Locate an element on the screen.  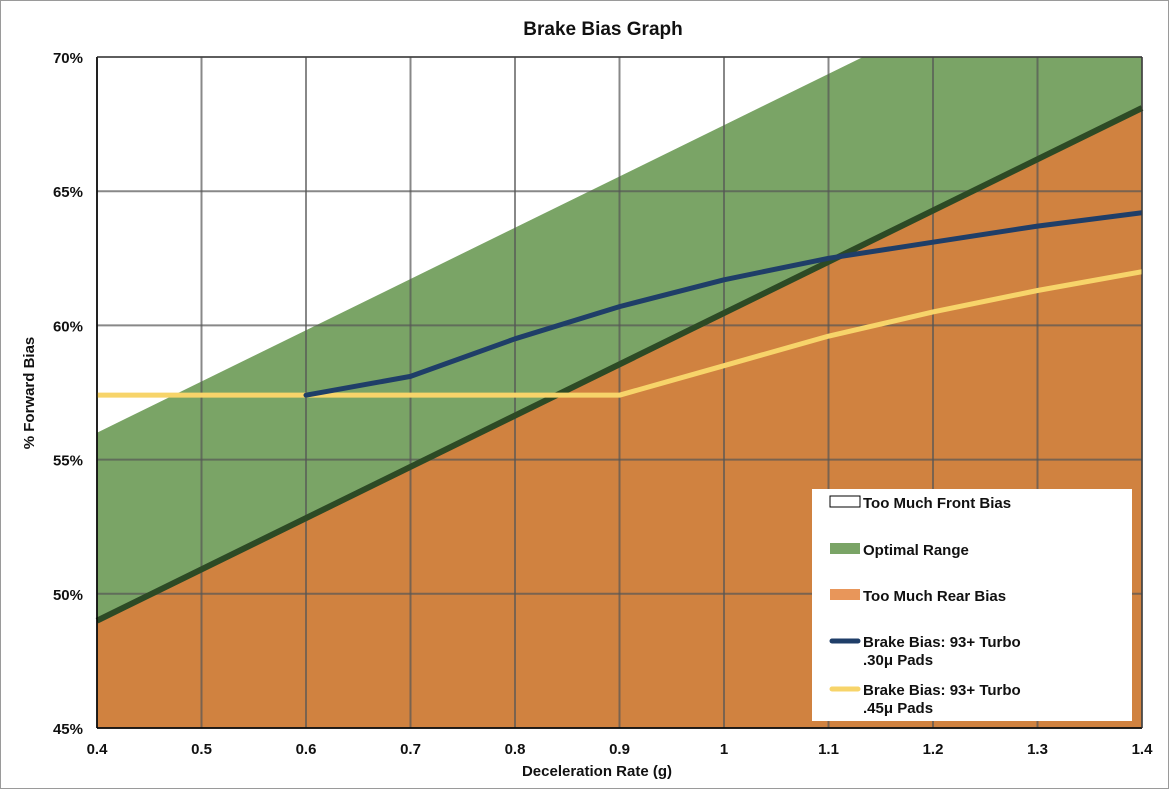
x-tick-labels: 0.4 0.5 0.6 0.7 0.8 0.9 1 1.1 1.2 1.3 1.4 is located at coordinates (620, 749).